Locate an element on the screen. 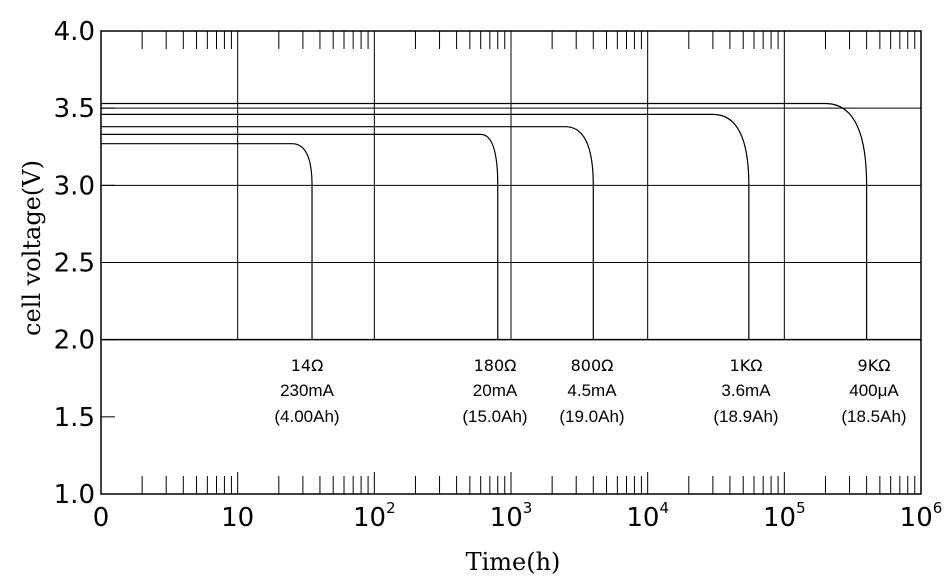  y-tick-label: 2.0 is located at coordinates (74, 341).